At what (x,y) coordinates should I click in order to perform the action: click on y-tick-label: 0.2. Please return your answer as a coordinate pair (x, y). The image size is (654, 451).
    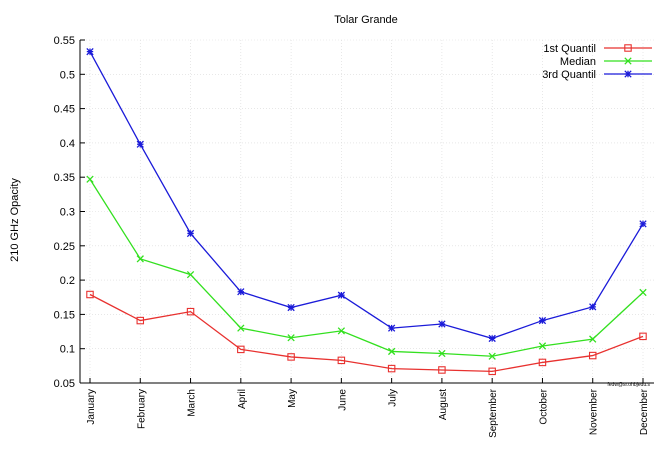
    Looking at the image, I should click on (67, 281).